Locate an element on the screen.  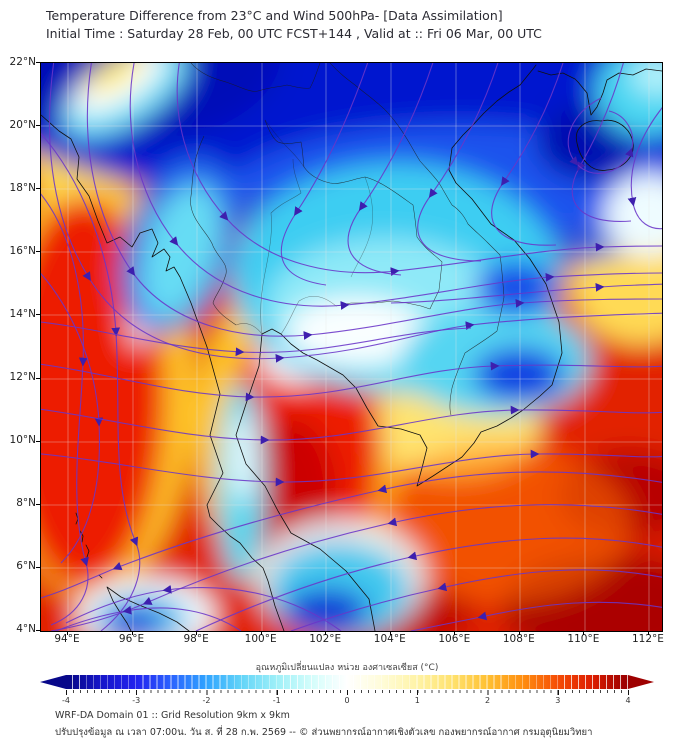
colorbar-gradient is located at coordinates (347, 682).